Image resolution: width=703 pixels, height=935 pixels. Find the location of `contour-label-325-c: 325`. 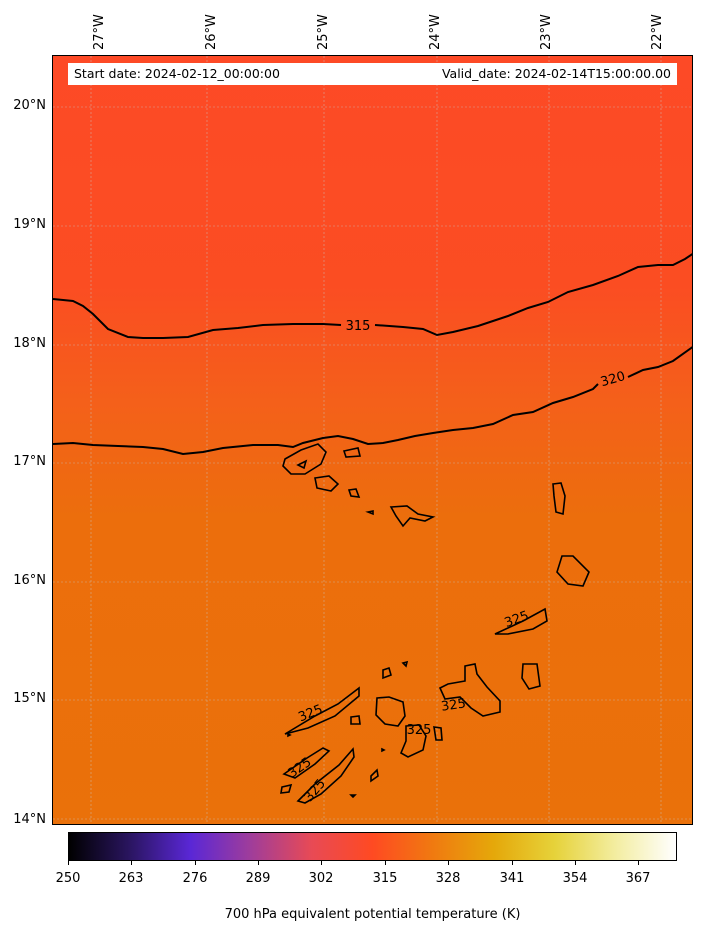

contour-label-325-c: 325 is located at coordinates (419, 730).